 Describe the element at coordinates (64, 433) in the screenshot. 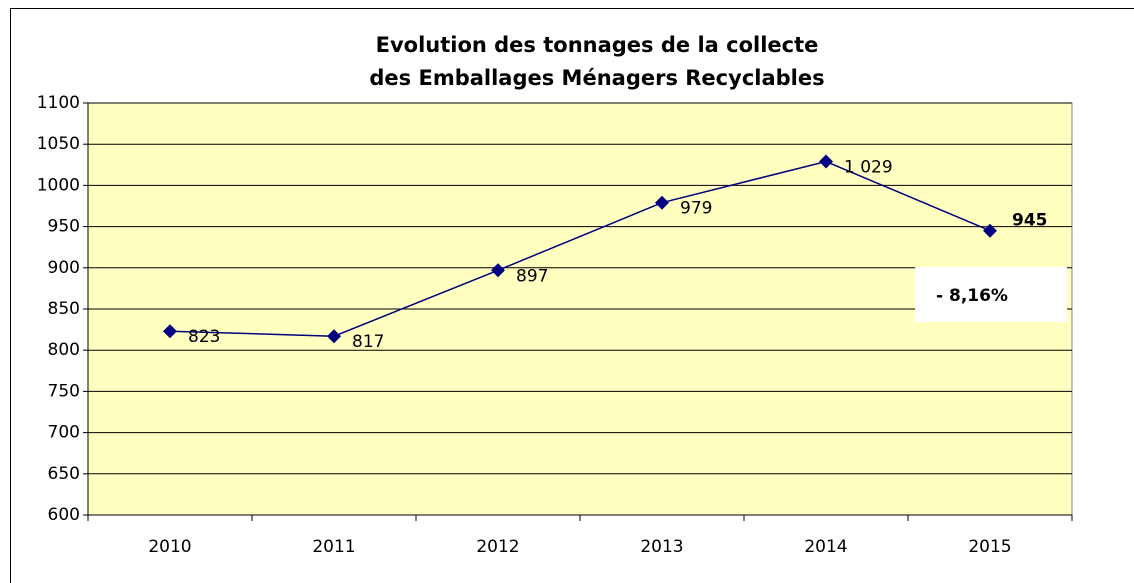

I see `y-tick-label: 700` at that location.